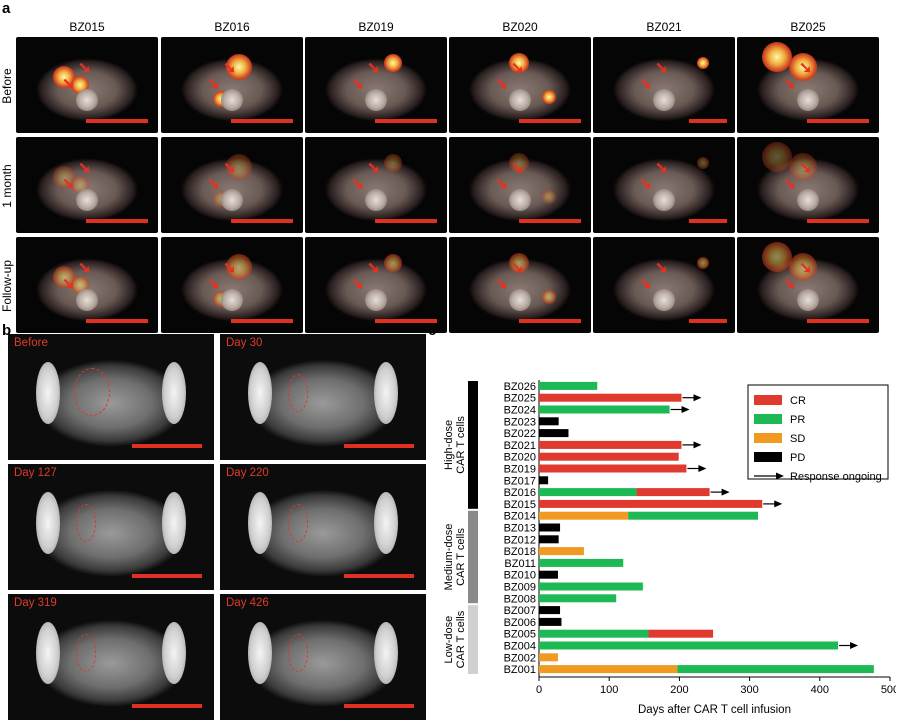  Describe the element at coordinates (449, 445) in the screenshot. I see `dose-group-label: High-dose` at that location.